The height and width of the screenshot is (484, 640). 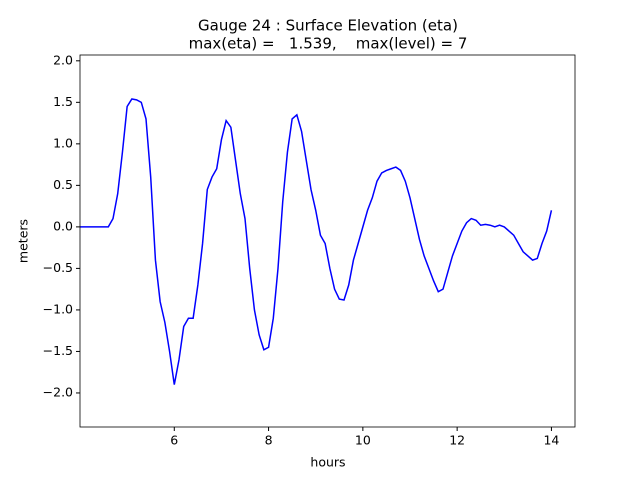 I want to click on x-axis-label: hours, so click(x=327, y=462).